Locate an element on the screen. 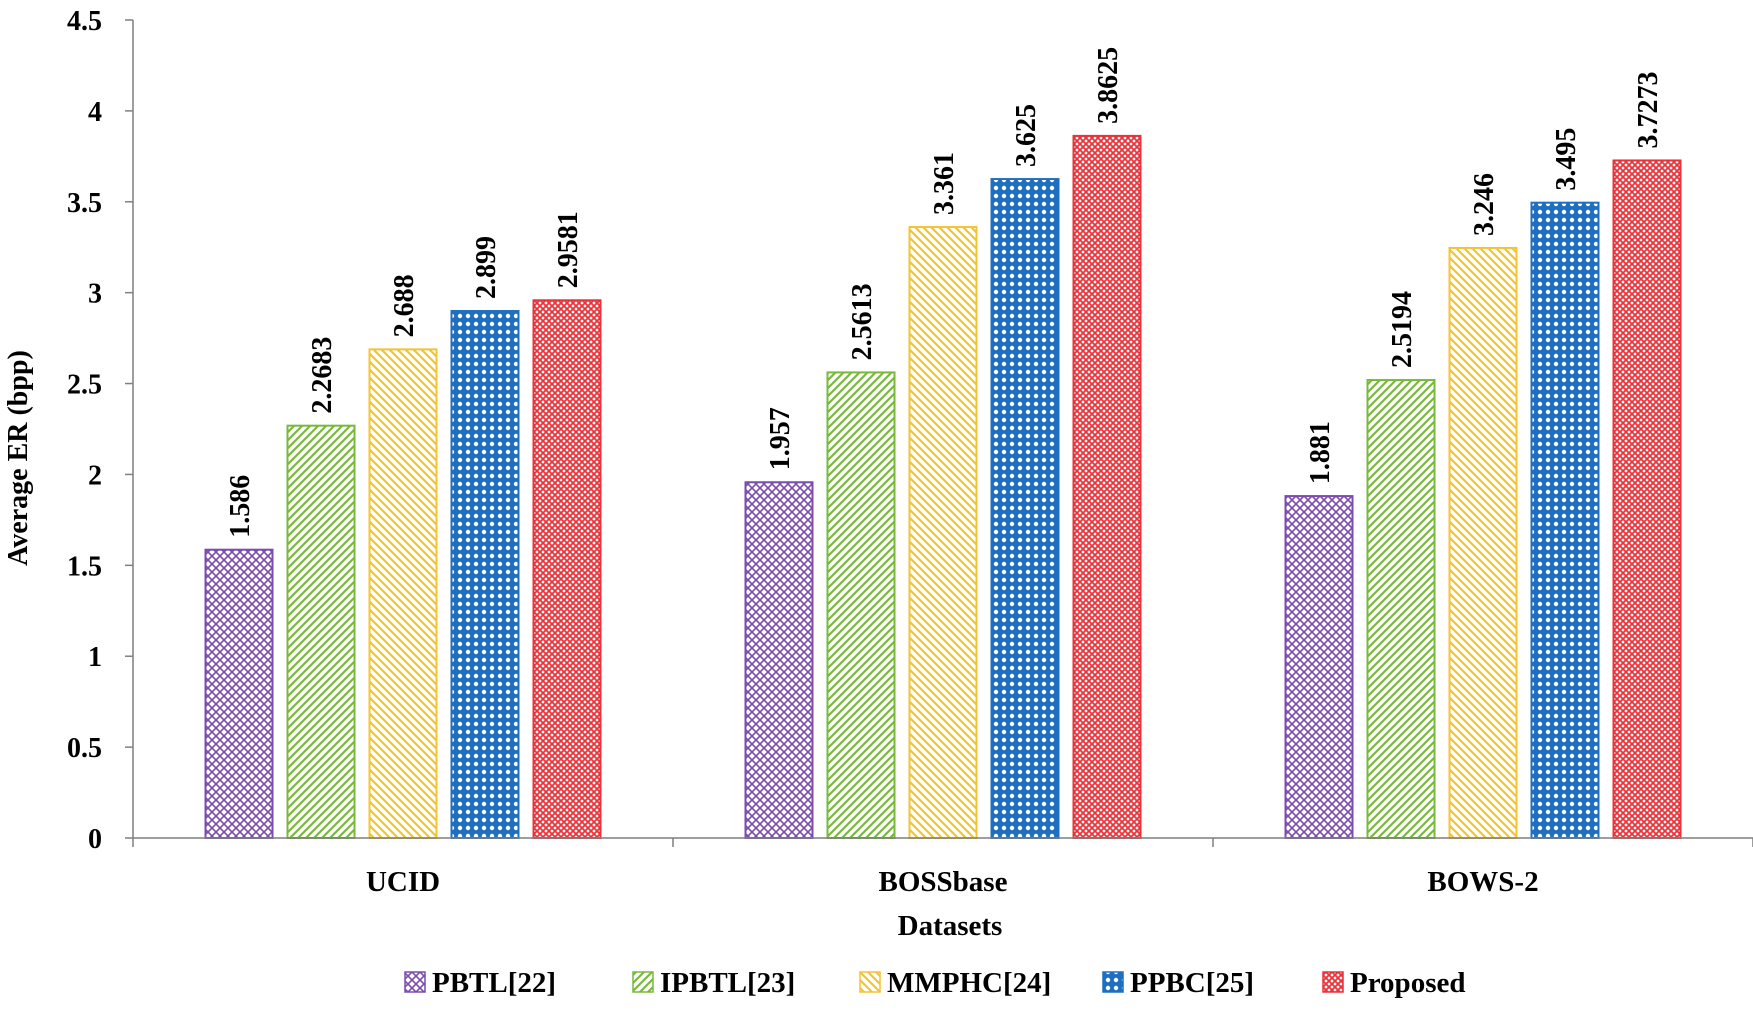  data-label: 1.881 is located at coordinates (1320, 452).